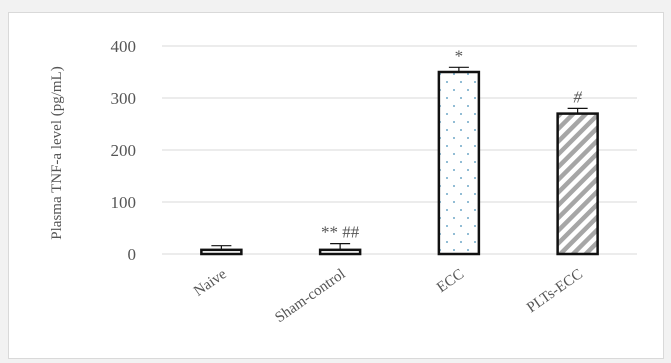  I want to click on y-tick-label: 200, so click(124, 150).